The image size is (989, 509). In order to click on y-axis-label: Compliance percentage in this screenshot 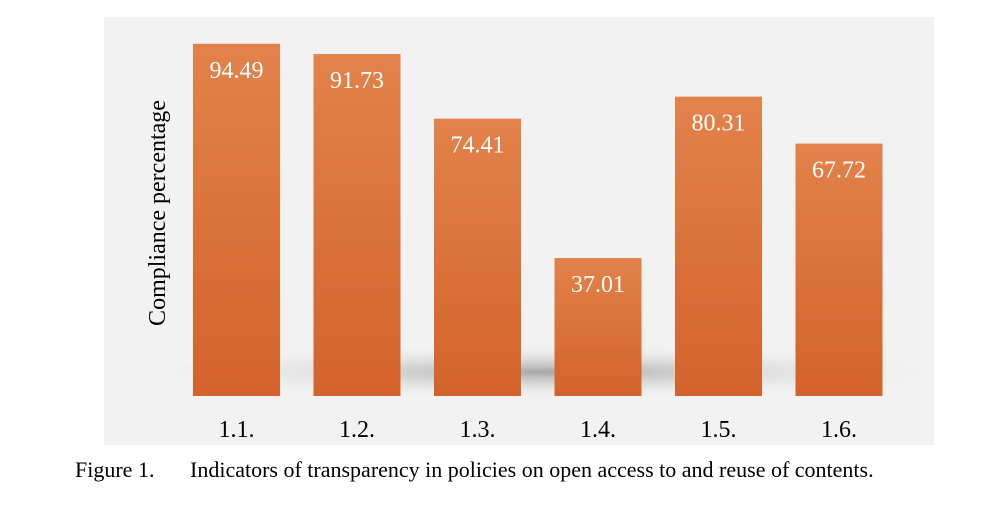, I will do `click(158, 213)`.